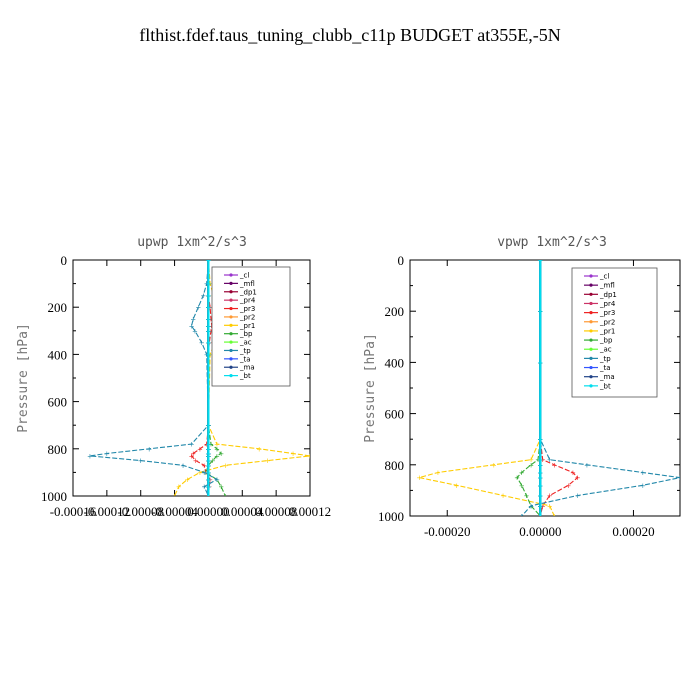 This screenshot has height=700, width=700. Describe the element at coordinates (607, 322) in the screenshot. I see `vpwp-legend-label: _pr2` at that location.